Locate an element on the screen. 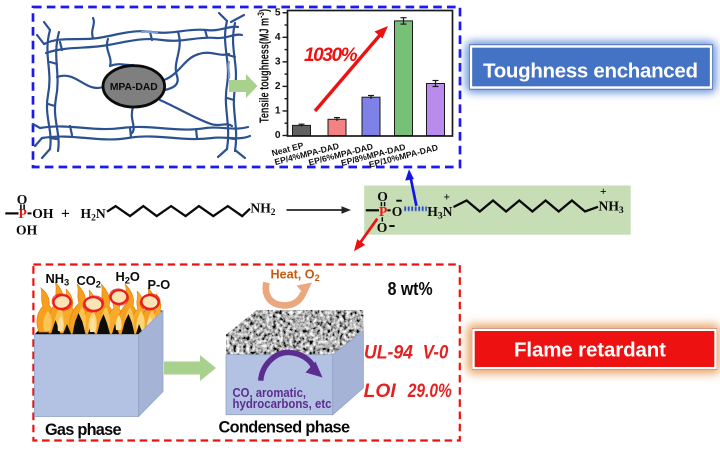  svg-text: CO2 is located at coordinates (89, 281).